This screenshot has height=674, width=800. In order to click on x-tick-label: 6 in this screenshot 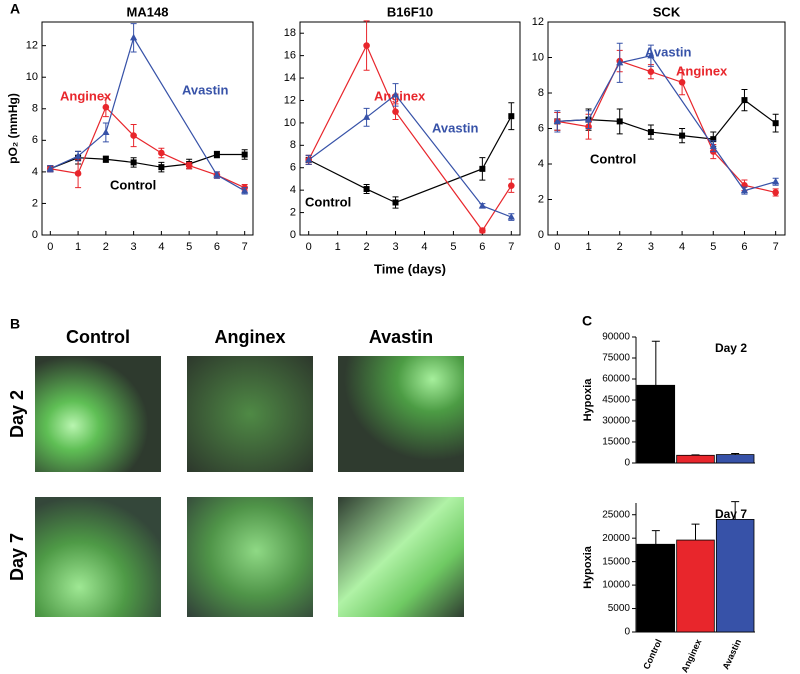, I will do `click(482, 247)`.